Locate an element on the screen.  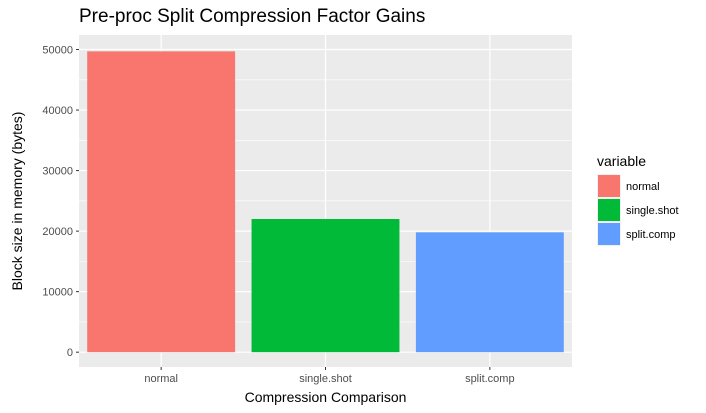
y-axis-label: Block size in memory (bytes) is located at coordinates (17, 201).